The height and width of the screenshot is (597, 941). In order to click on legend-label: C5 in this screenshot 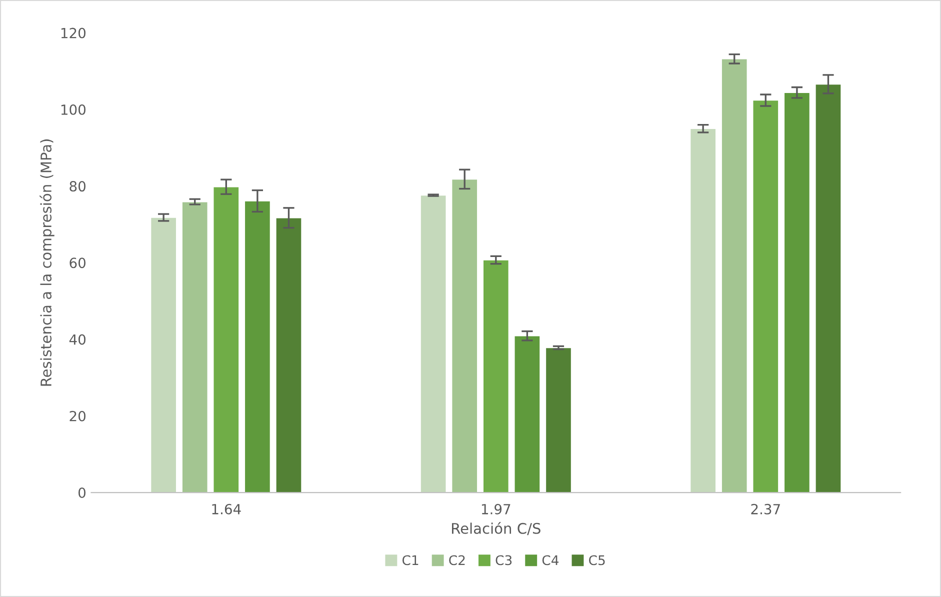, I will do `click(597, 560)`.